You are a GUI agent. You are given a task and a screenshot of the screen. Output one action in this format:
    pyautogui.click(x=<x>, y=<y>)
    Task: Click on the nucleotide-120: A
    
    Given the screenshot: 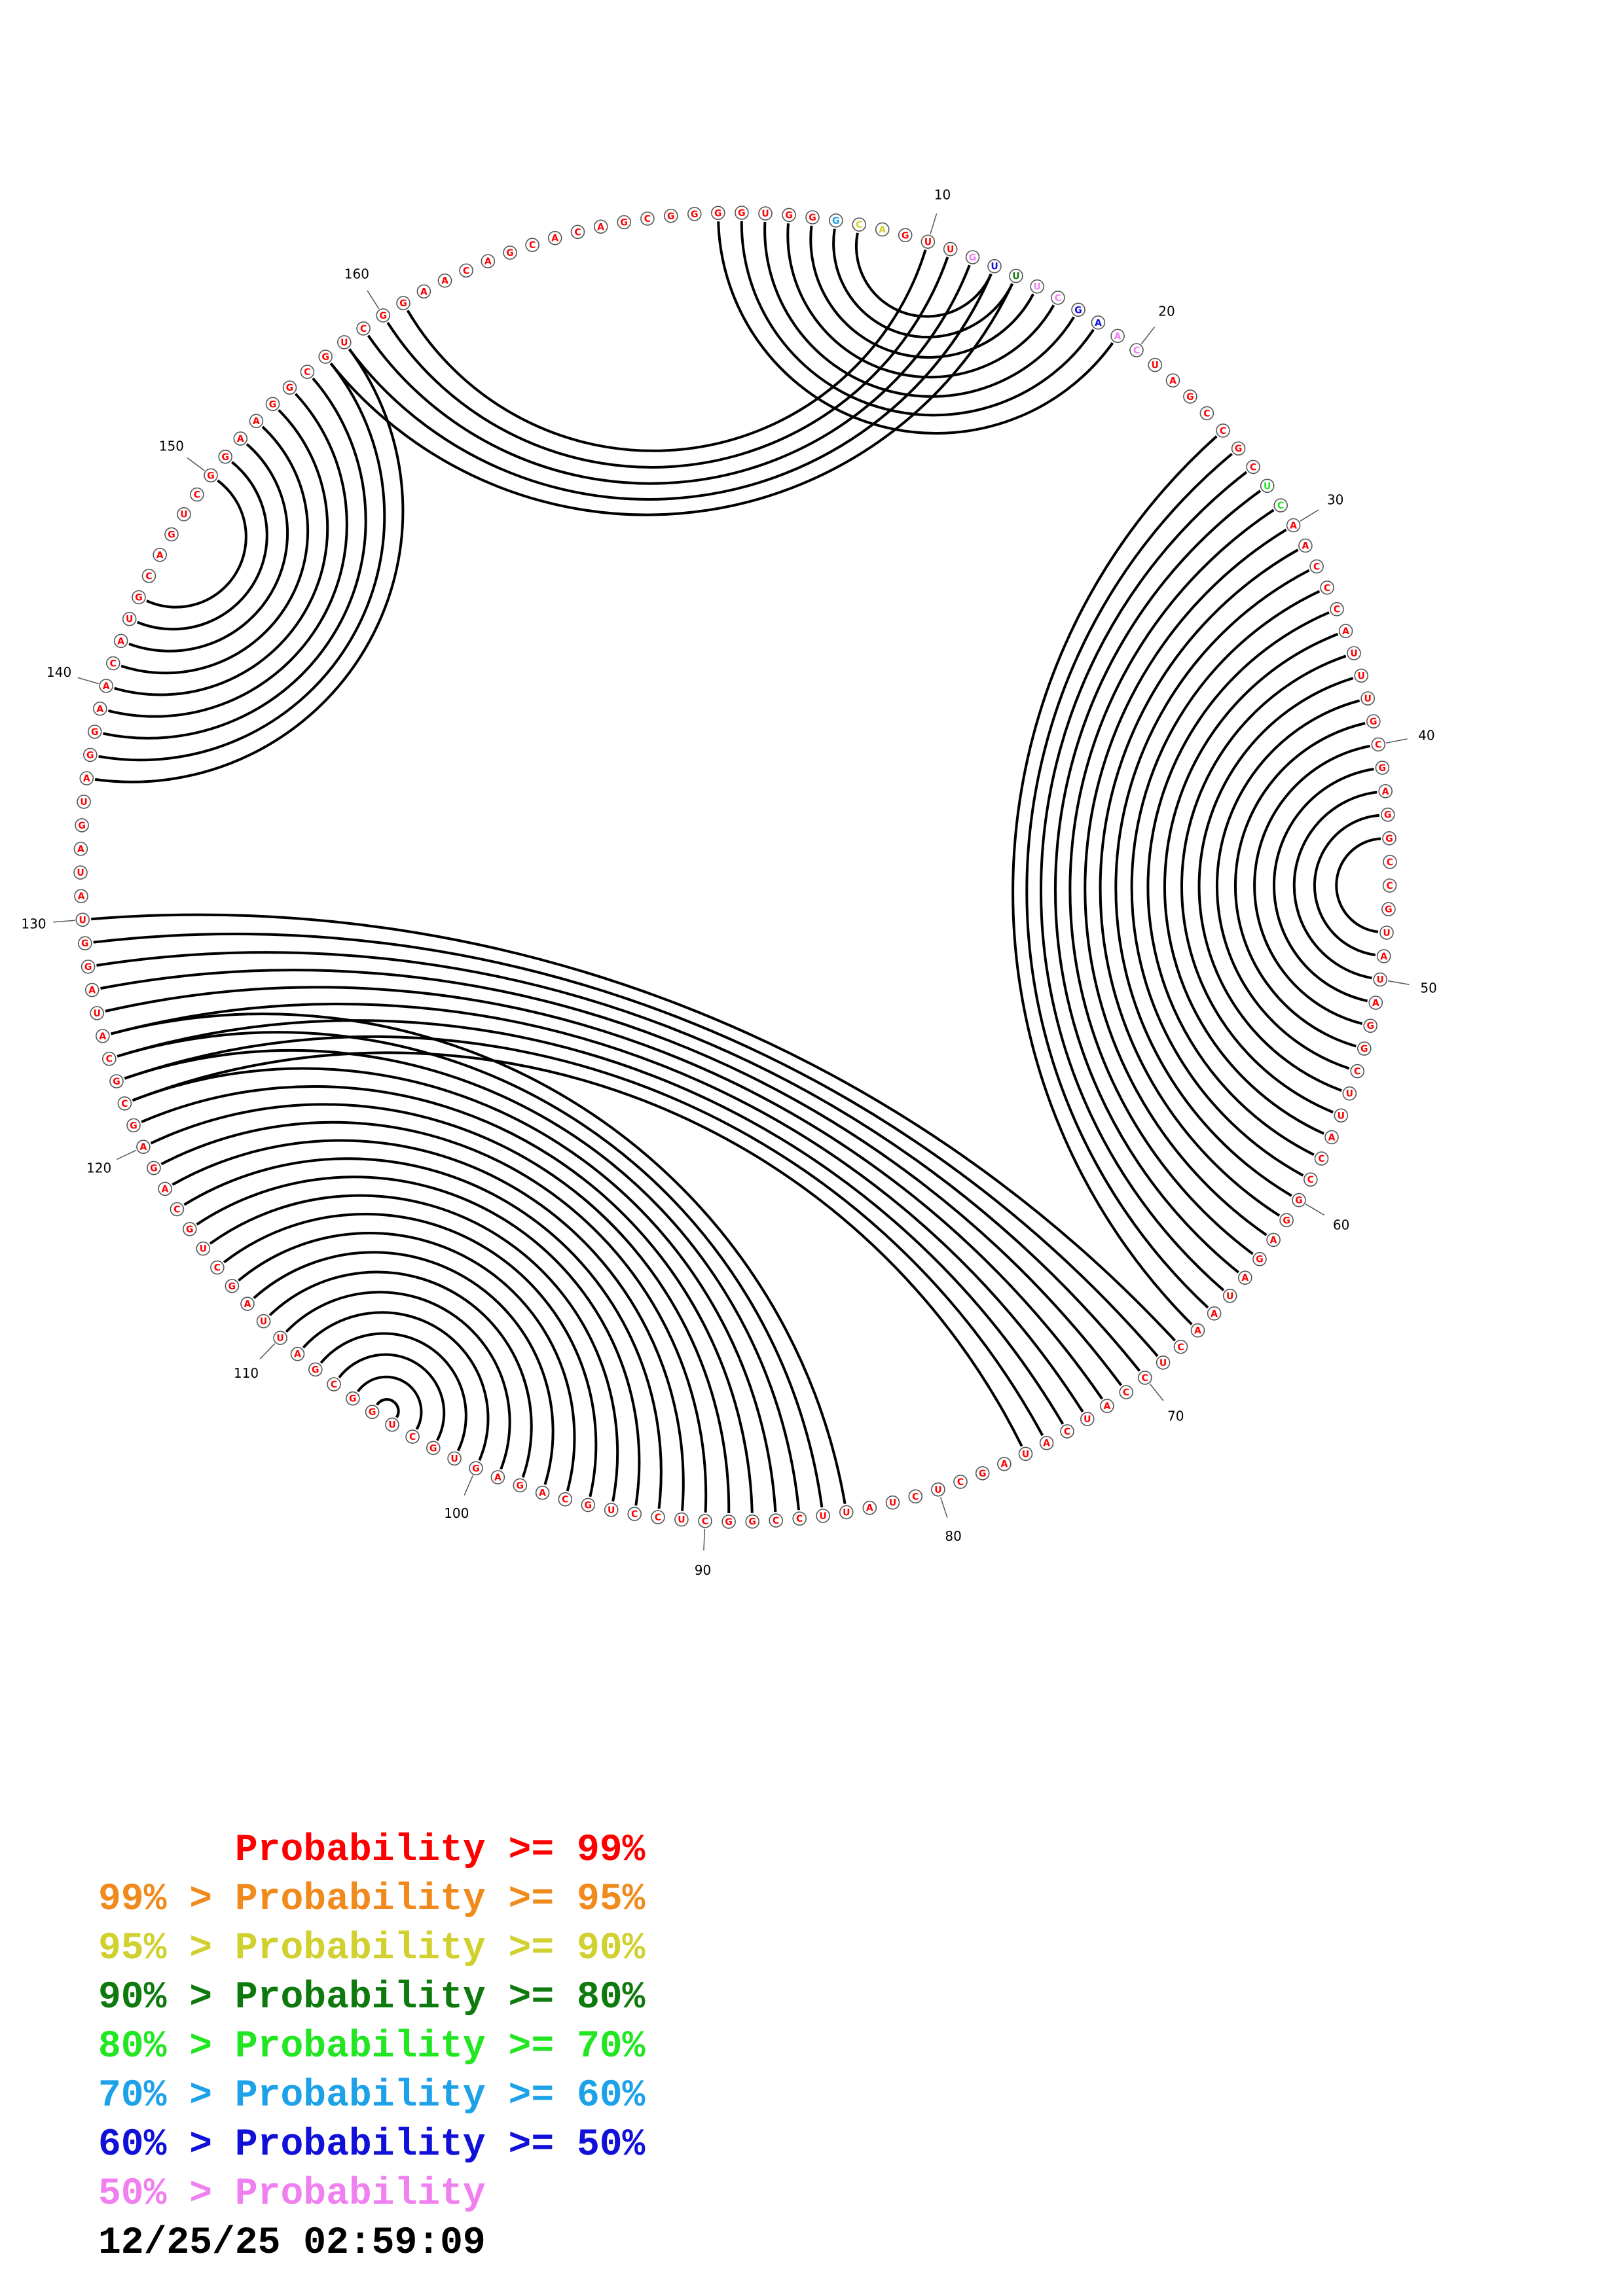 What is the action you would take?
    pyautogui.click(x=143, y=1146)
    